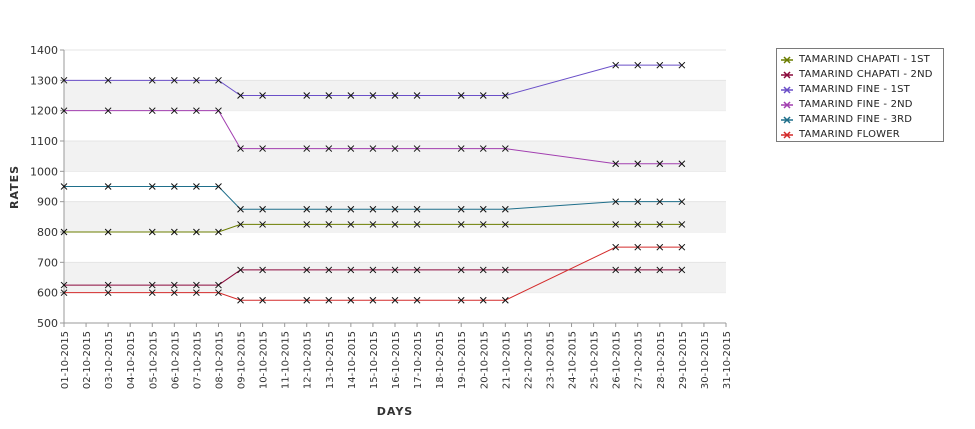 The width and height of the screenshot is (975, 429). Describe the element at coordinates (131, 360) in the screenshot. I see `x-tick-label: 04-10-2015` at that location.